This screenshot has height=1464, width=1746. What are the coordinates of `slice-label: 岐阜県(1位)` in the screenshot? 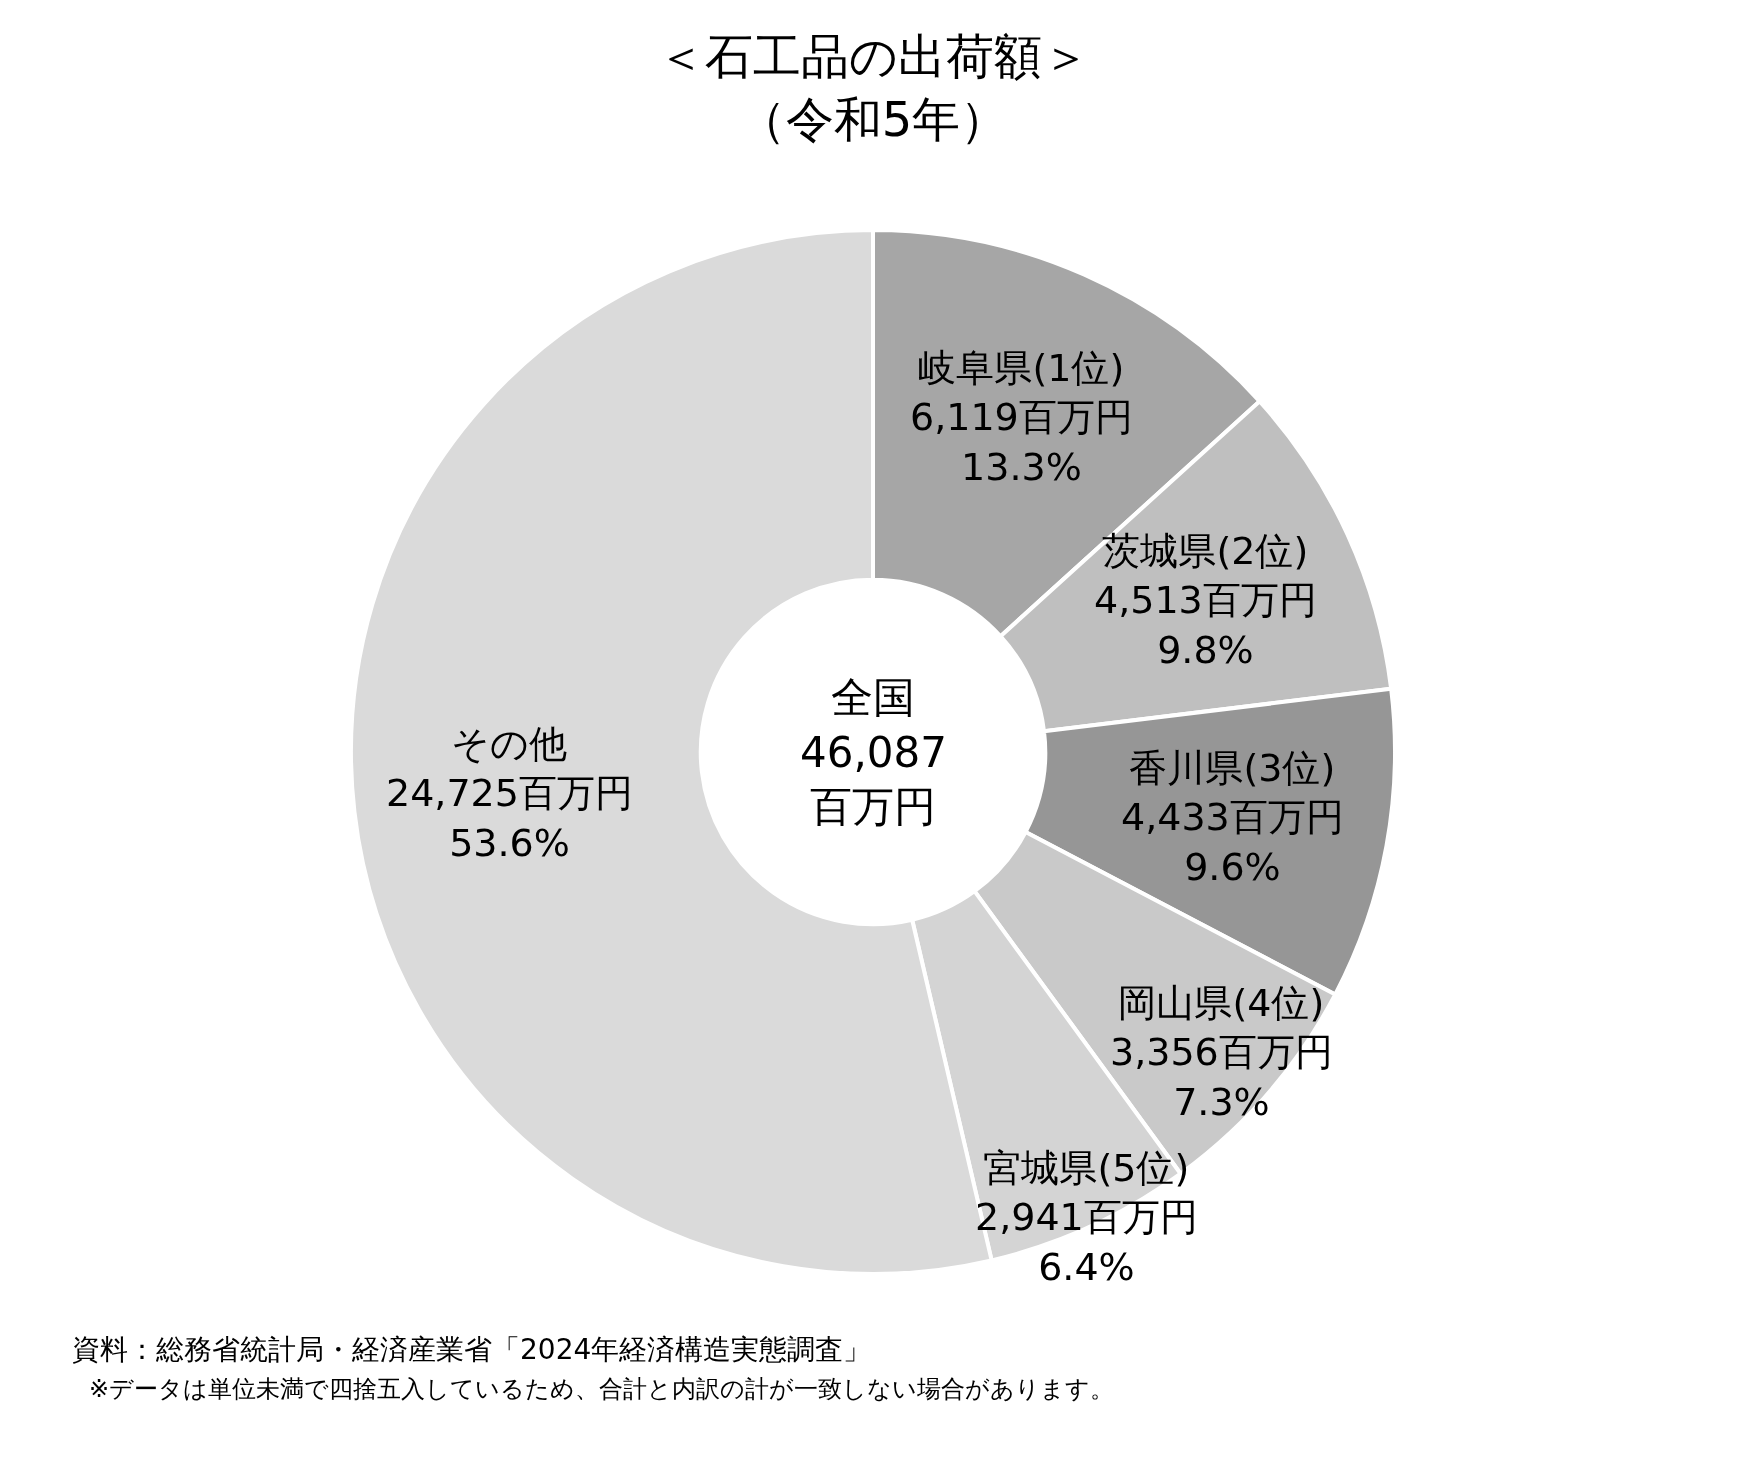 It's located at (1021, 368).